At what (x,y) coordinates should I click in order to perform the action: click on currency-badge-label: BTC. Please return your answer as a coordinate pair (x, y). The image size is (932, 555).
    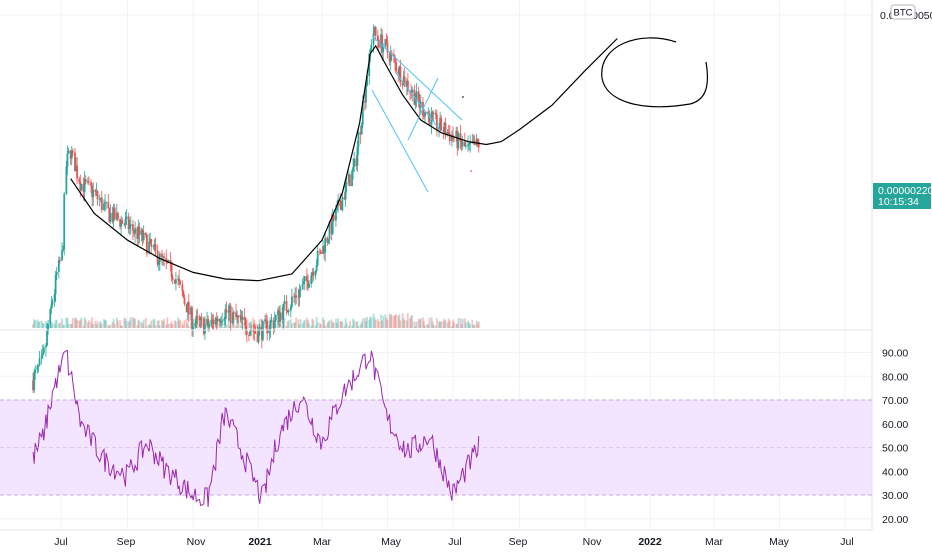
    Looking at the image, I should click on (903, 13).